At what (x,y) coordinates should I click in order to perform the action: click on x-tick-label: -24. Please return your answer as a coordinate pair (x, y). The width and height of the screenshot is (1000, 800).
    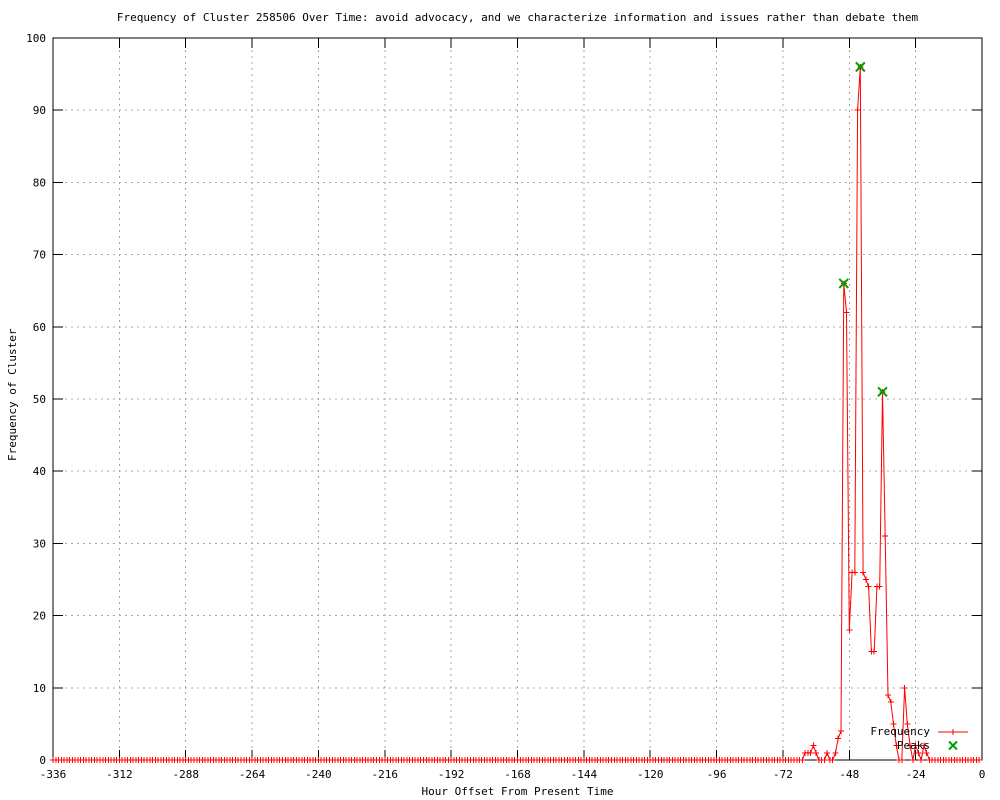
    Looking at the image, I should click on (916, 774).